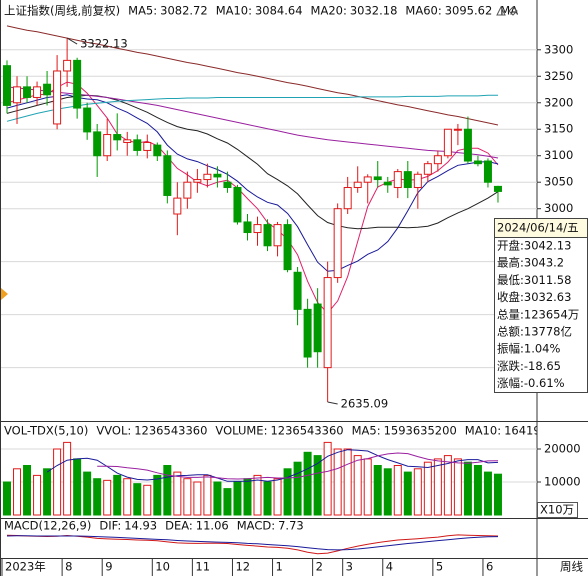 The image size is (588, 576). Describe the element at coordinates (558, 208) in the screenshot. I see `y-tick-label: 3000` at that location.